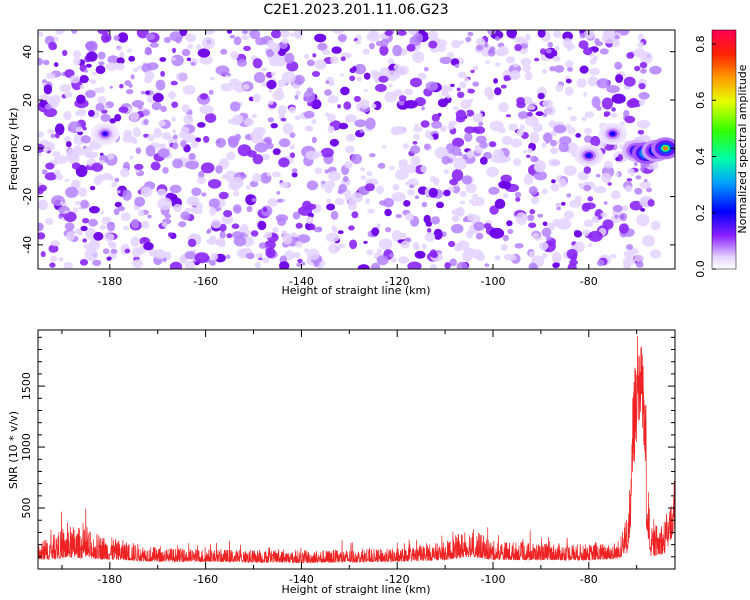 Image resolution: width=750 pixels, height=600 pixels. I want to click on spectrogram-hotspot, so click(105, 133).